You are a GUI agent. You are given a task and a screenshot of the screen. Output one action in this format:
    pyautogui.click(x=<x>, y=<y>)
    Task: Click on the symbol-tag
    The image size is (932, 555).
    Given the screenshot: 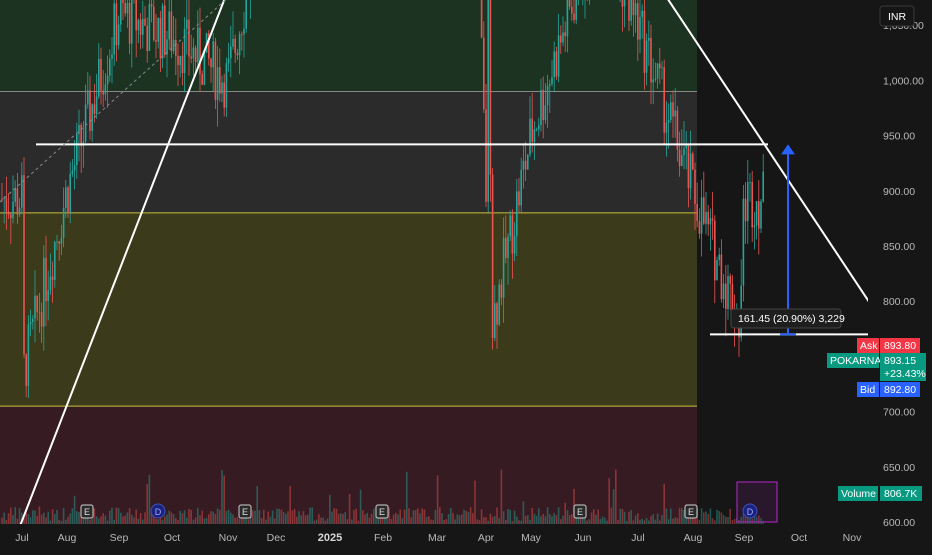 What is the action you would take?
    pyautogui.click(x=853, y=360)
    